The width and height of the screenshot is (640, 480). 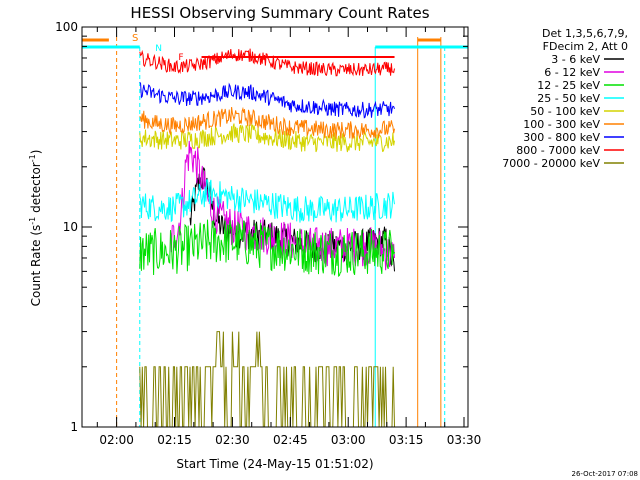 I want to click on y-tick-label: 10, so click(x=70, y=227).